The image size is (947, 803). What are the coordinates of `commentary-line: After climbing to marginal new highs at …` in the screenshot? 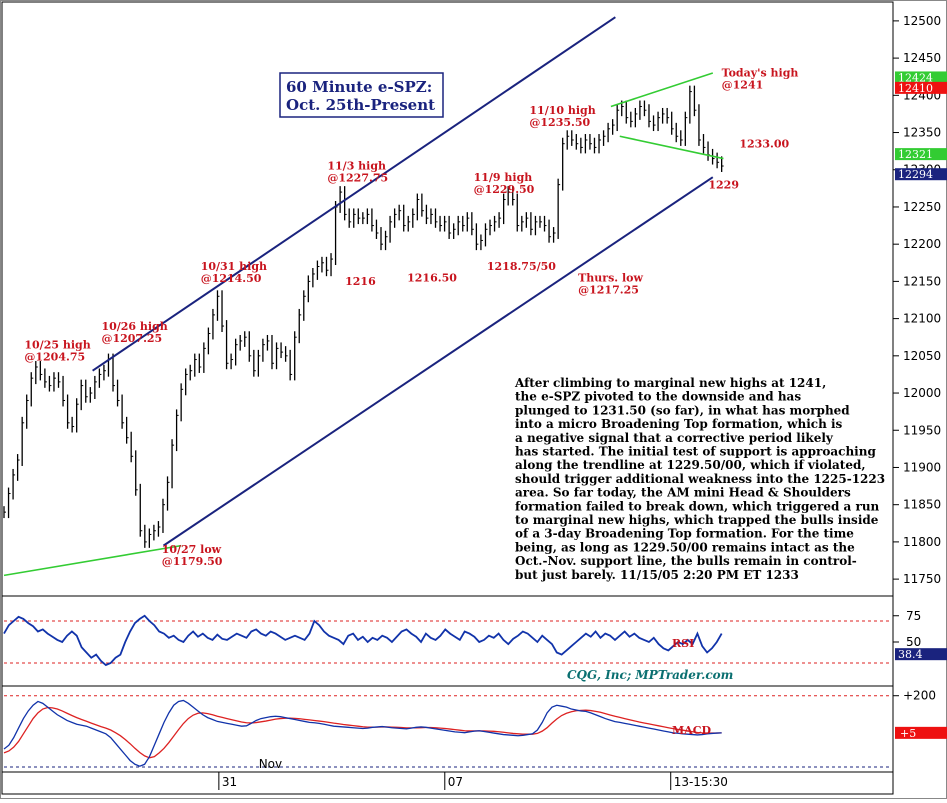 It's located at (670, 383).